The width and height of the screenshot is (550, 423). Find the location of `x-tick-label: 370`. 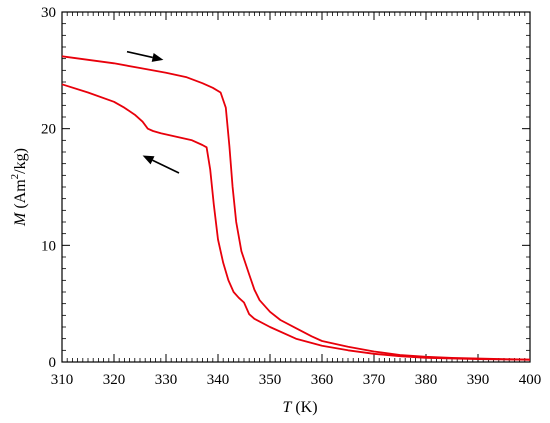

x-tick-label: 370 is located at coordinates (374, 380).